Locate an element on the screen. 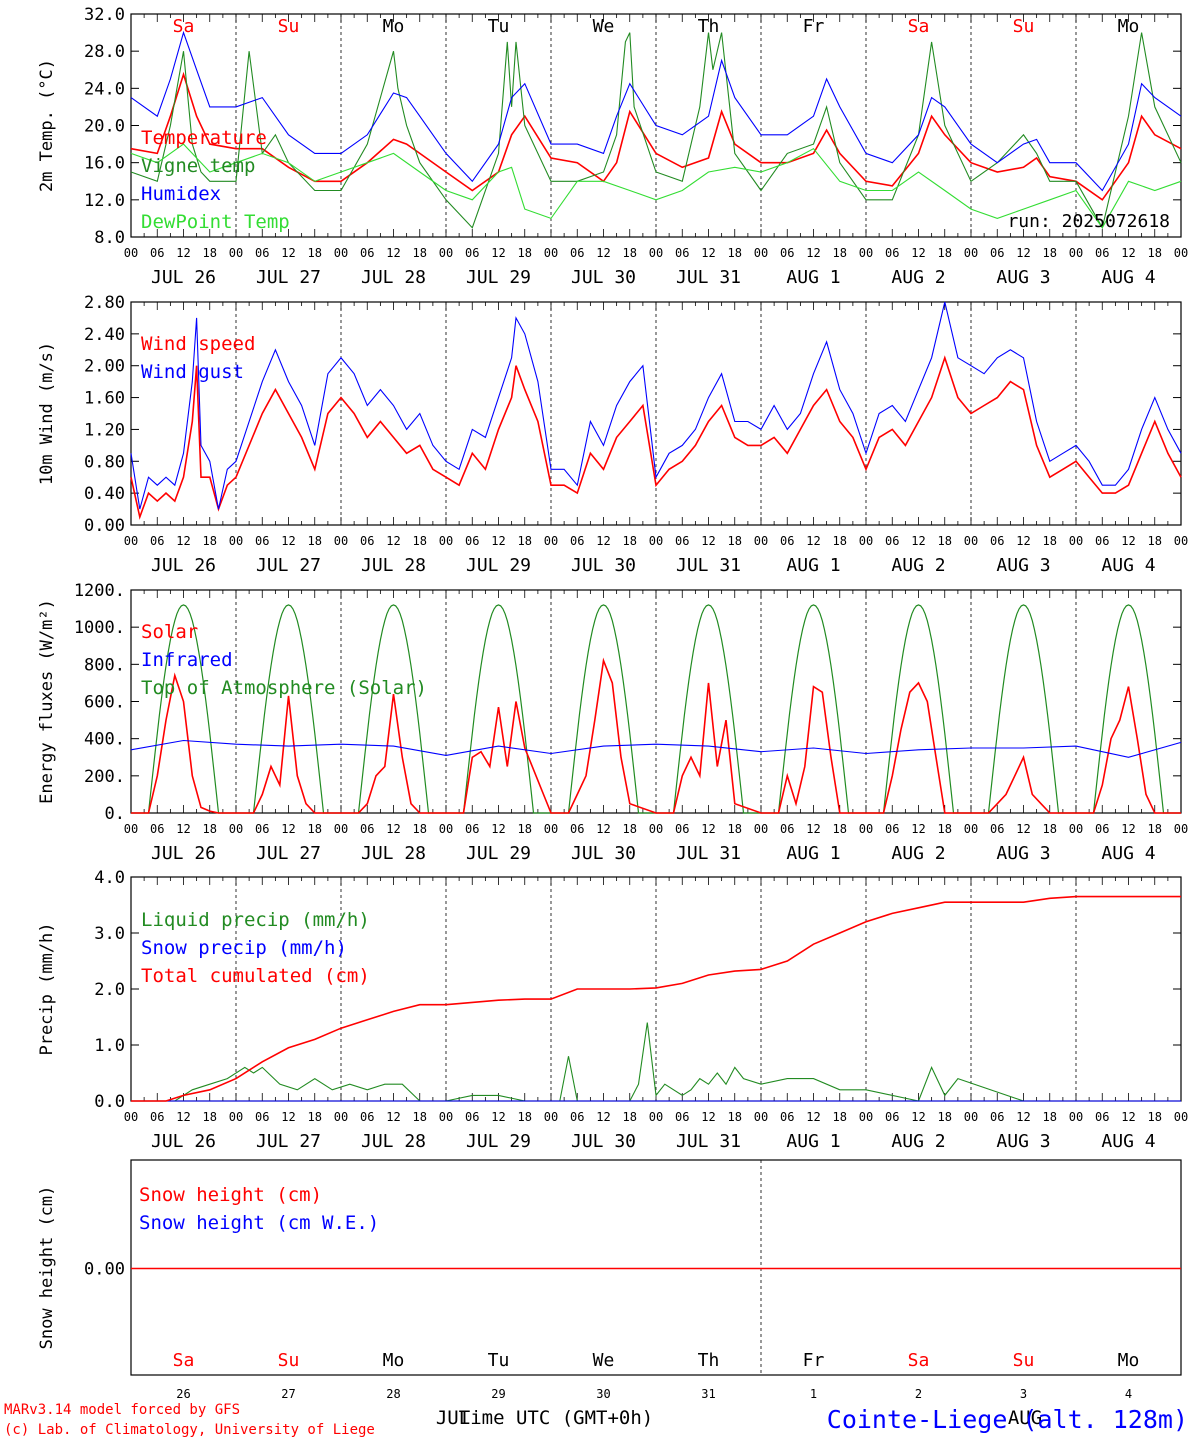 The width and height of the screenshot is (1194, 1440). series-line-vigne-temp is located at coordinates (656, 131).